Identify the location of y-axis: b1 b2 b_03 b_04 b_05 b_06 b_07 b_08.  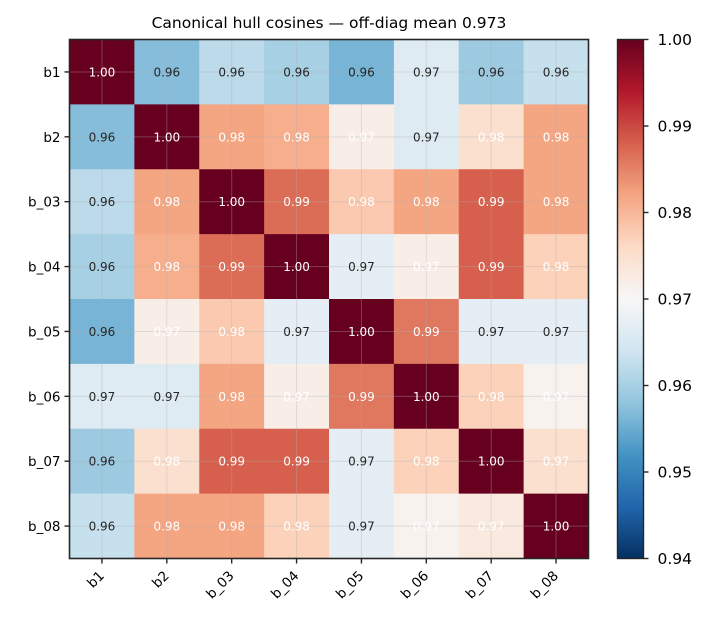
(49, 300).